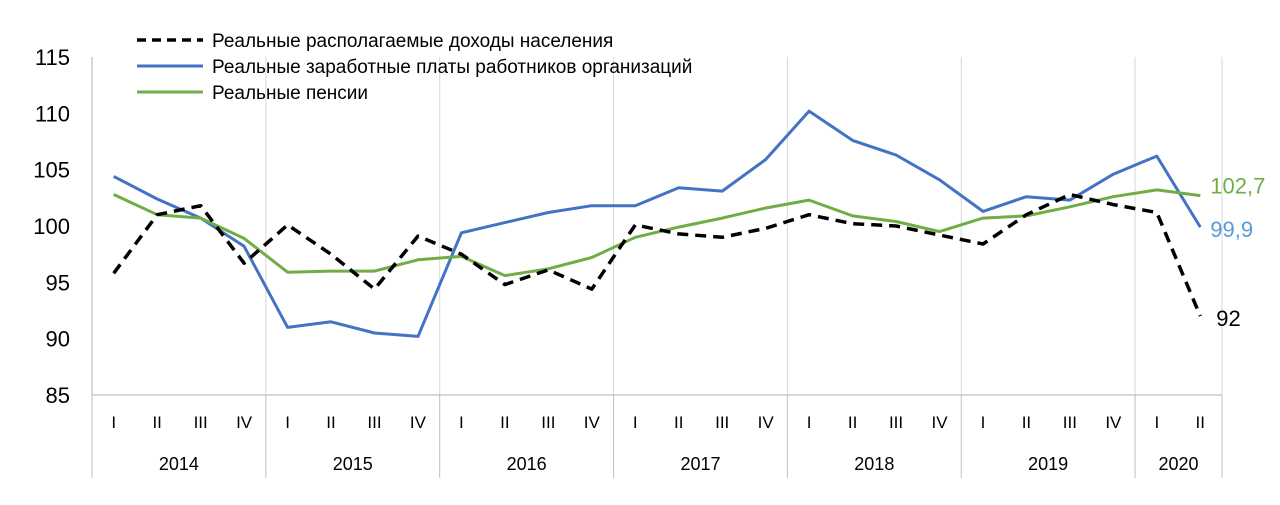 The width and height of the screenshot is (1280, 505). I want to click on year-label: 2020, so click(1179, 464).